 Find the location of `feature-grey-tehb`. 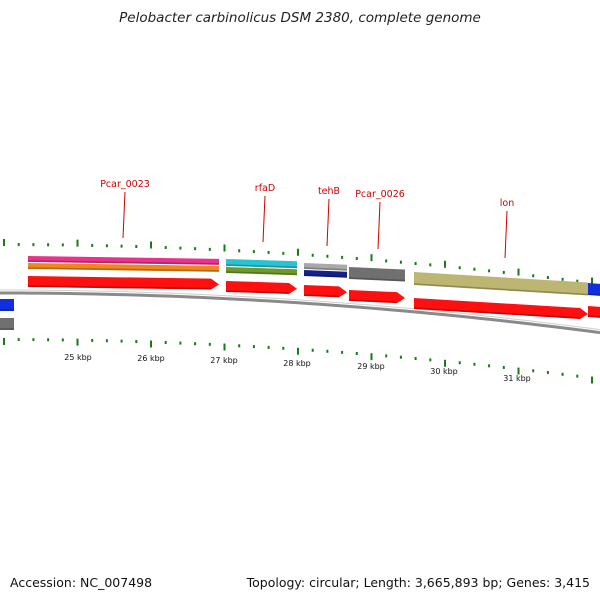

feature-grey-tehb is located at coordinates (325, 267).